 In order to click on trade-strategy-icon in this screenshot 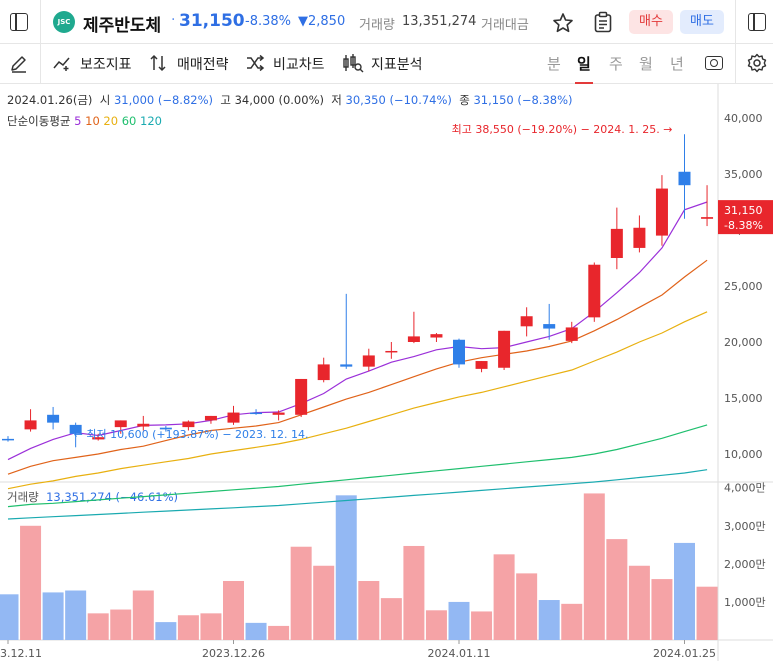, I will do `click(158, 63)`.